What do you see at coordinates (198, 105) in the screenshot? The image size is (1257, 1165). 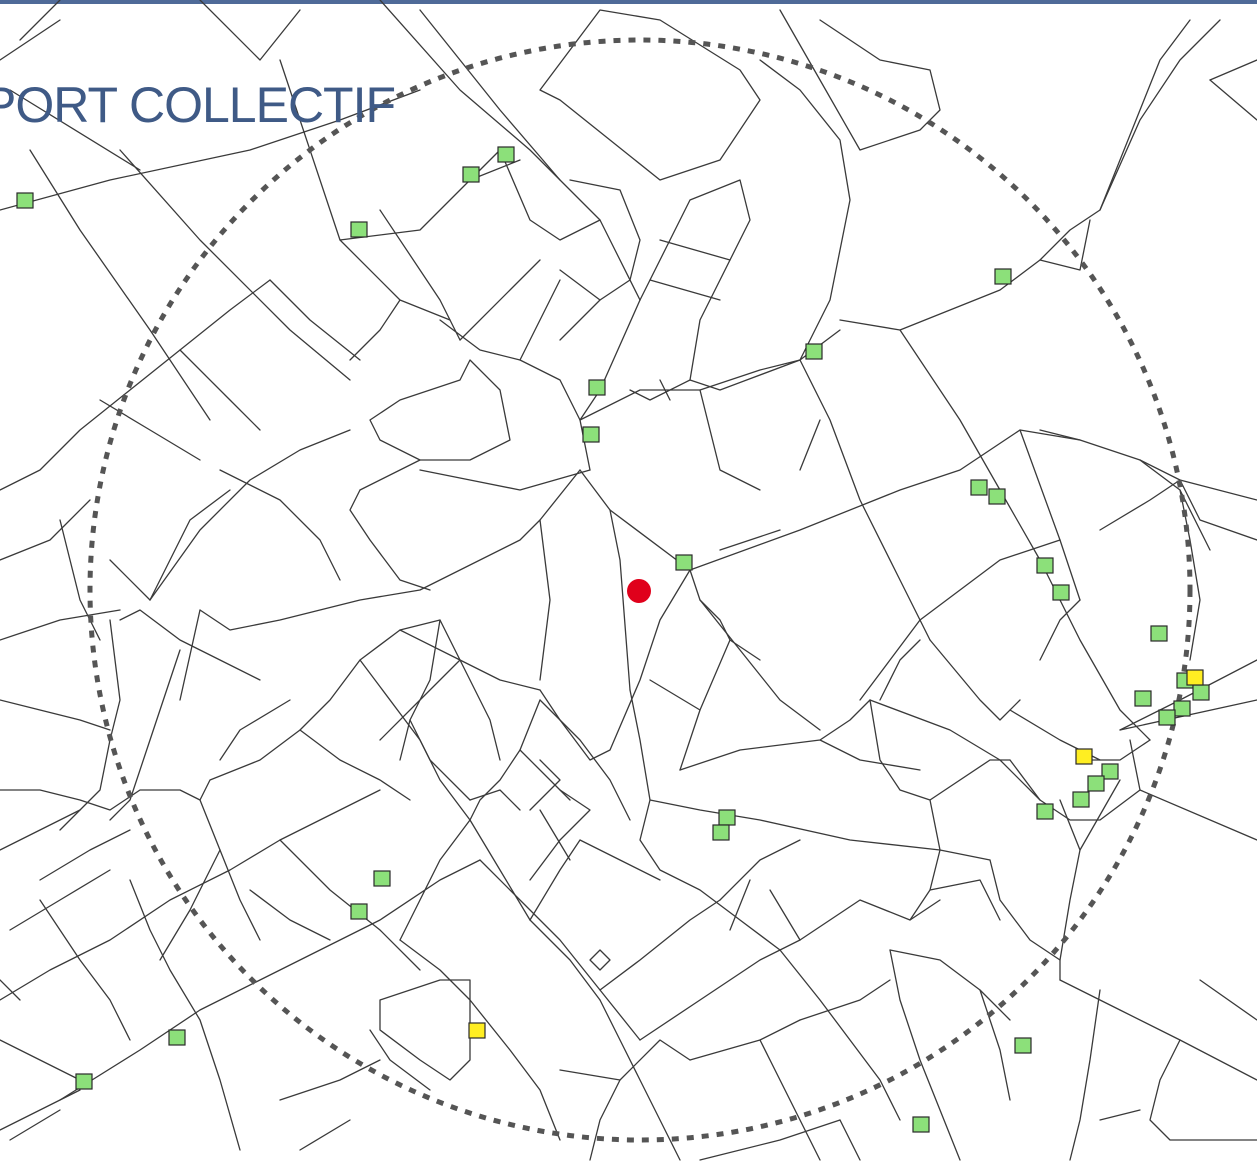 I see `page-title: PORT COLLECTIF` at bounding box center [198, 105].